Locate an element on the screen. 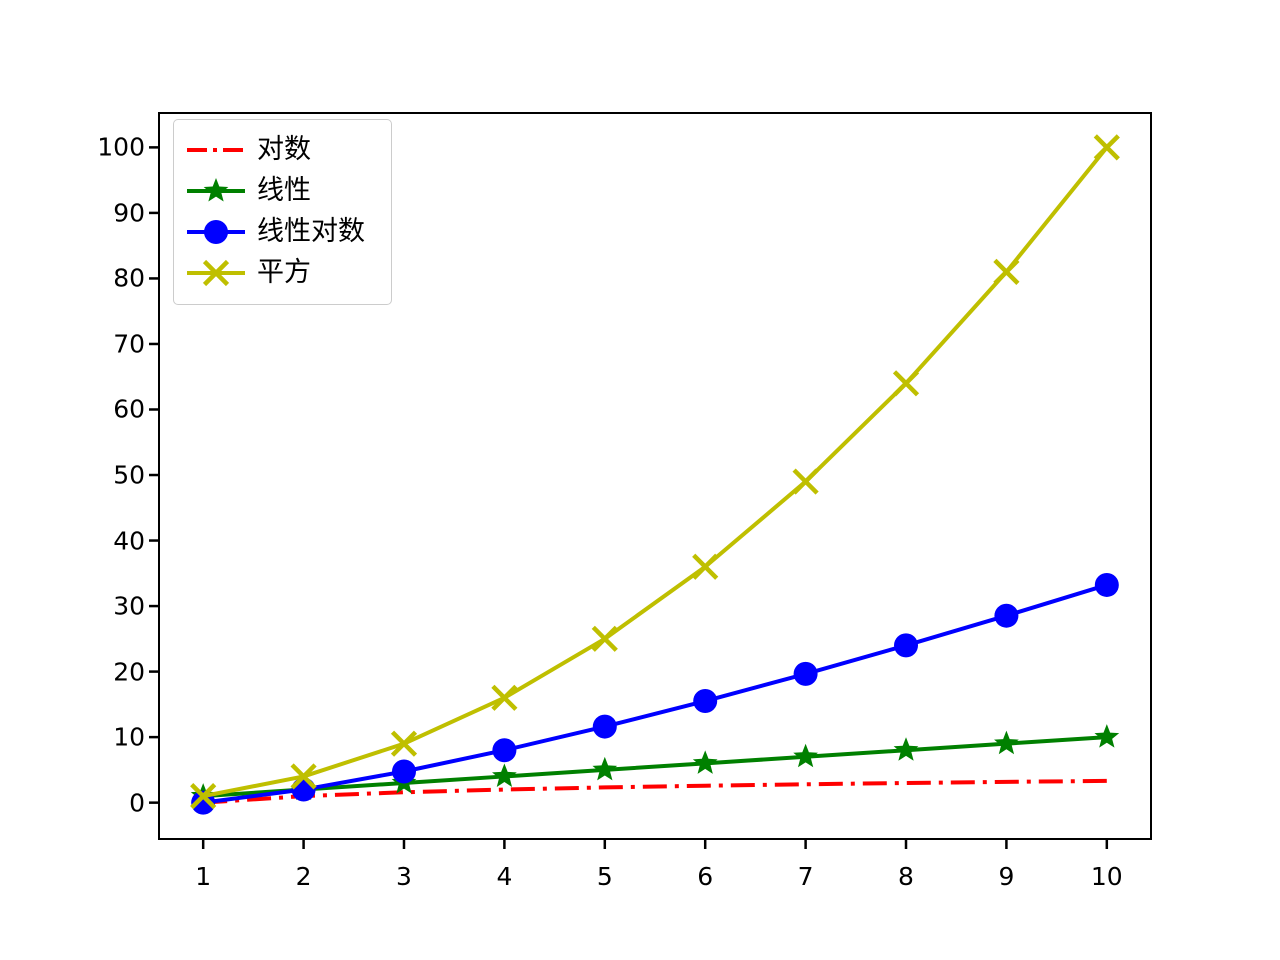 The image size is (1280, 960). x-tick-label: 9 is located at coordinates (1006, 876).